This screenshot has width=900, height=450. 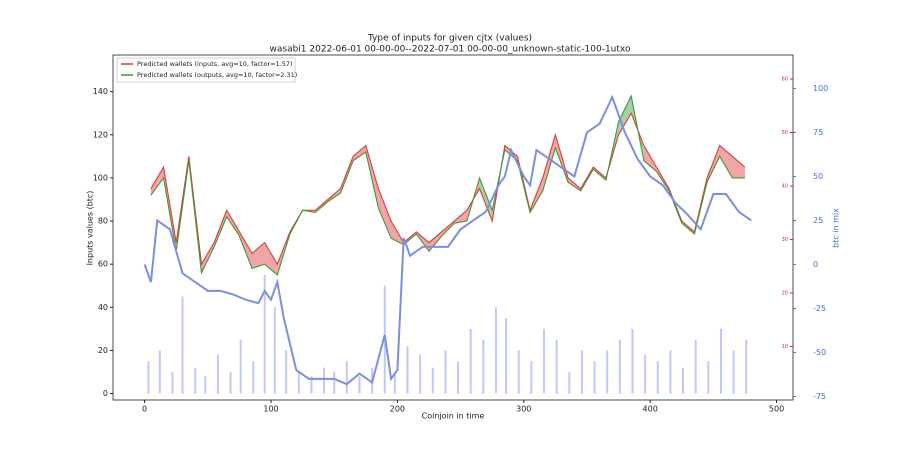 What do you see at coordinates (523, 409) in the screenshot?
I see `x-tick-label: 300` at bounding box center [523, 409].